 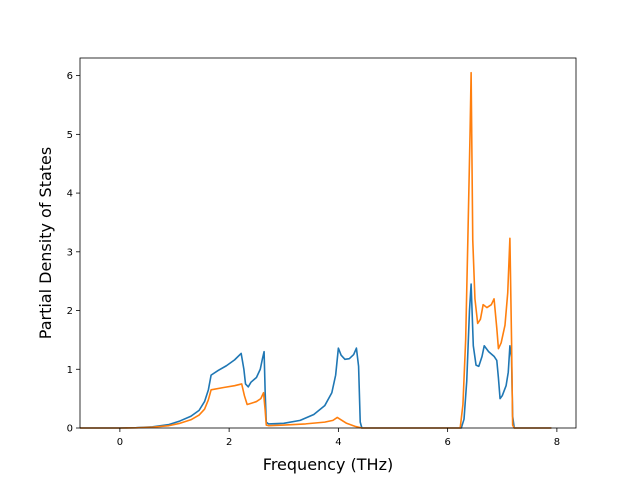 What do you see at coordinates (70, 311) in the screenshot?
I see `y-tick-label: 2` at bounding box center [70, 311].